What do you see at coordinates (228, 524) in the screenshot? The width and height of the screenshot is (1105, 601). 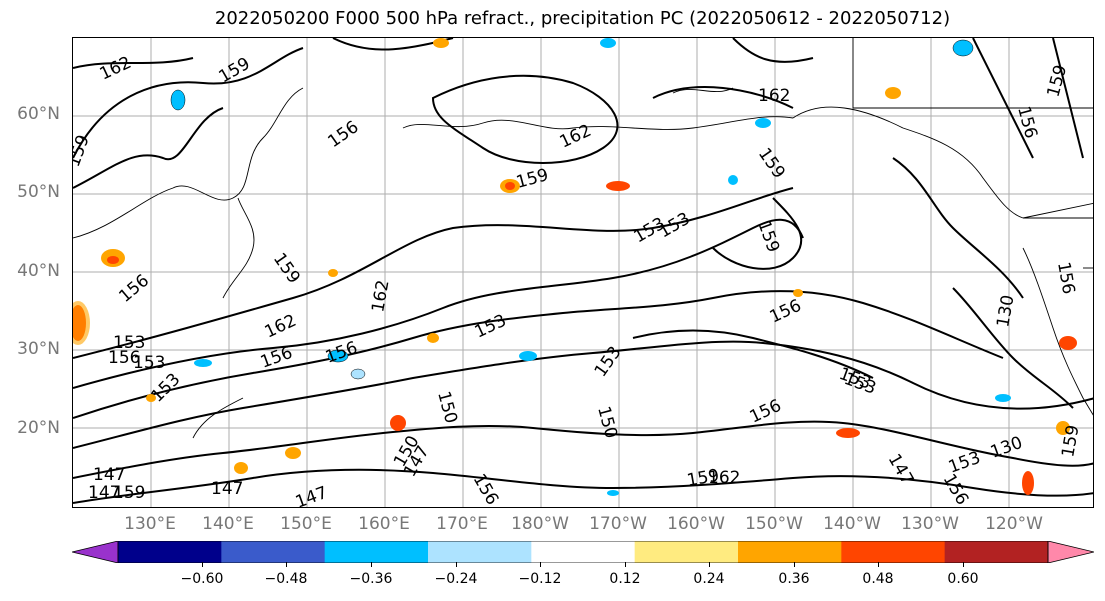 I see `lon-label: 140°E` at bounding box center [228, 524].